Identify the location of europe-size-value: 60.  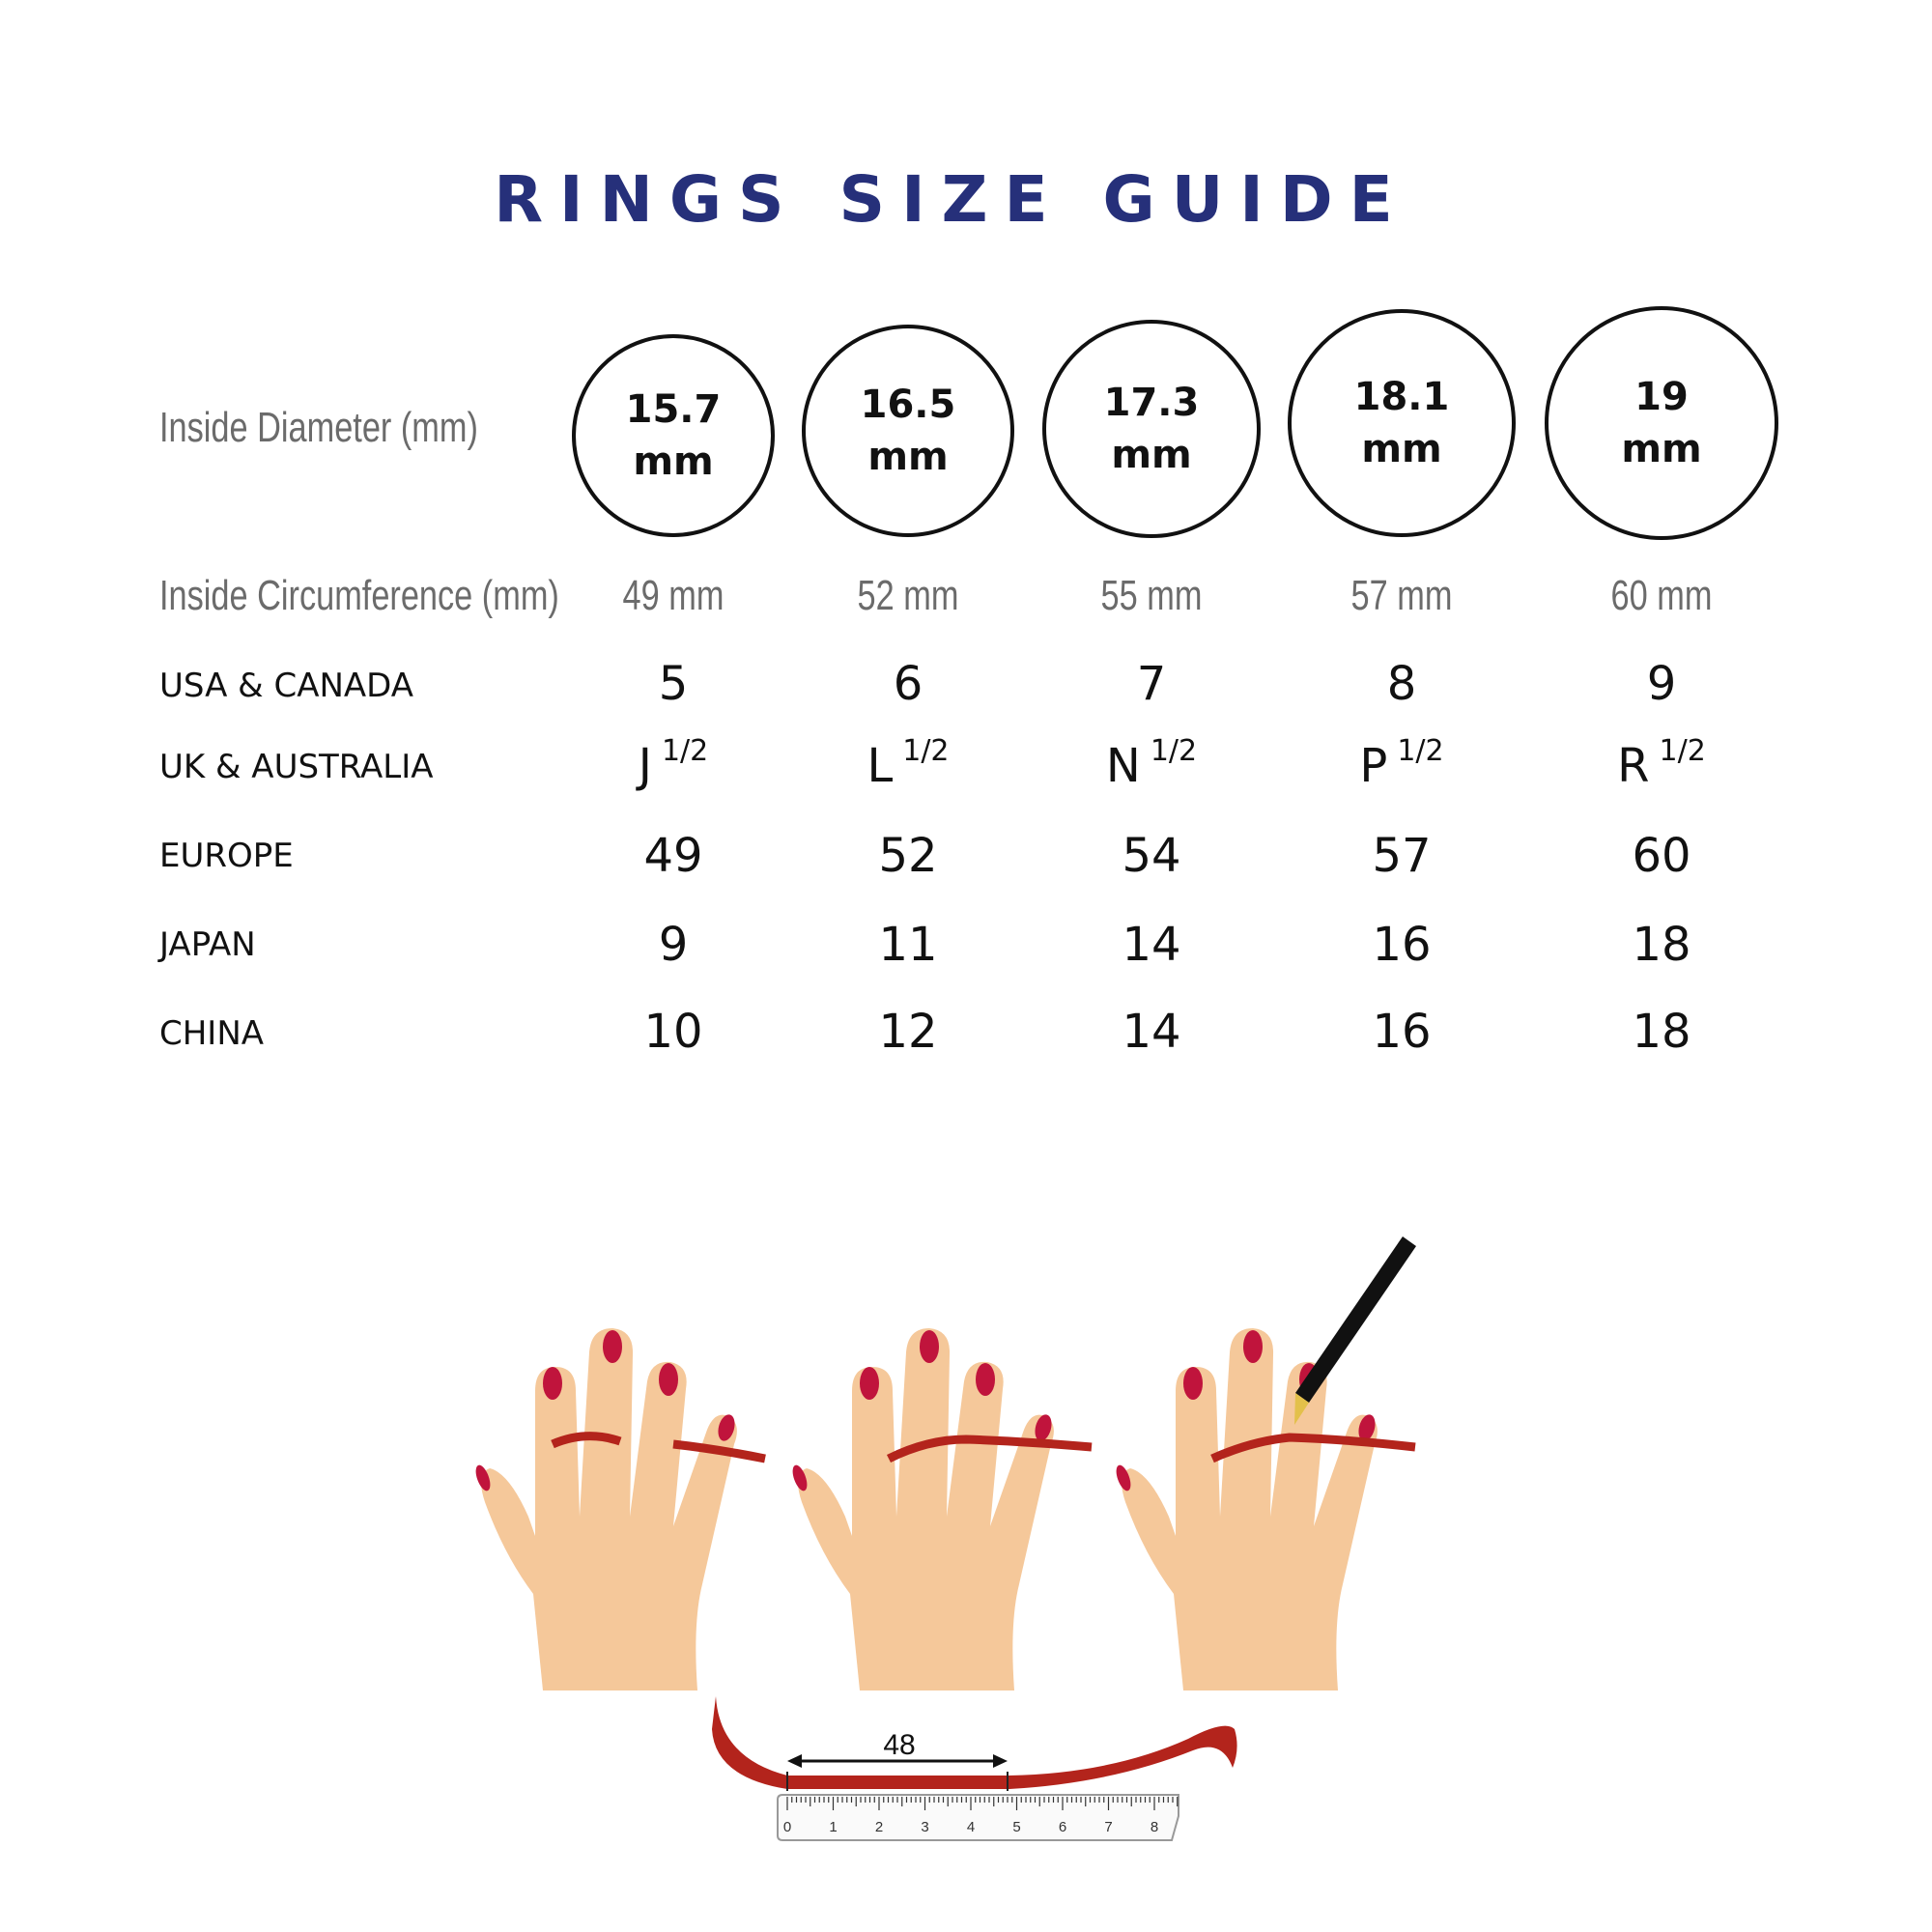
(1661, 856).